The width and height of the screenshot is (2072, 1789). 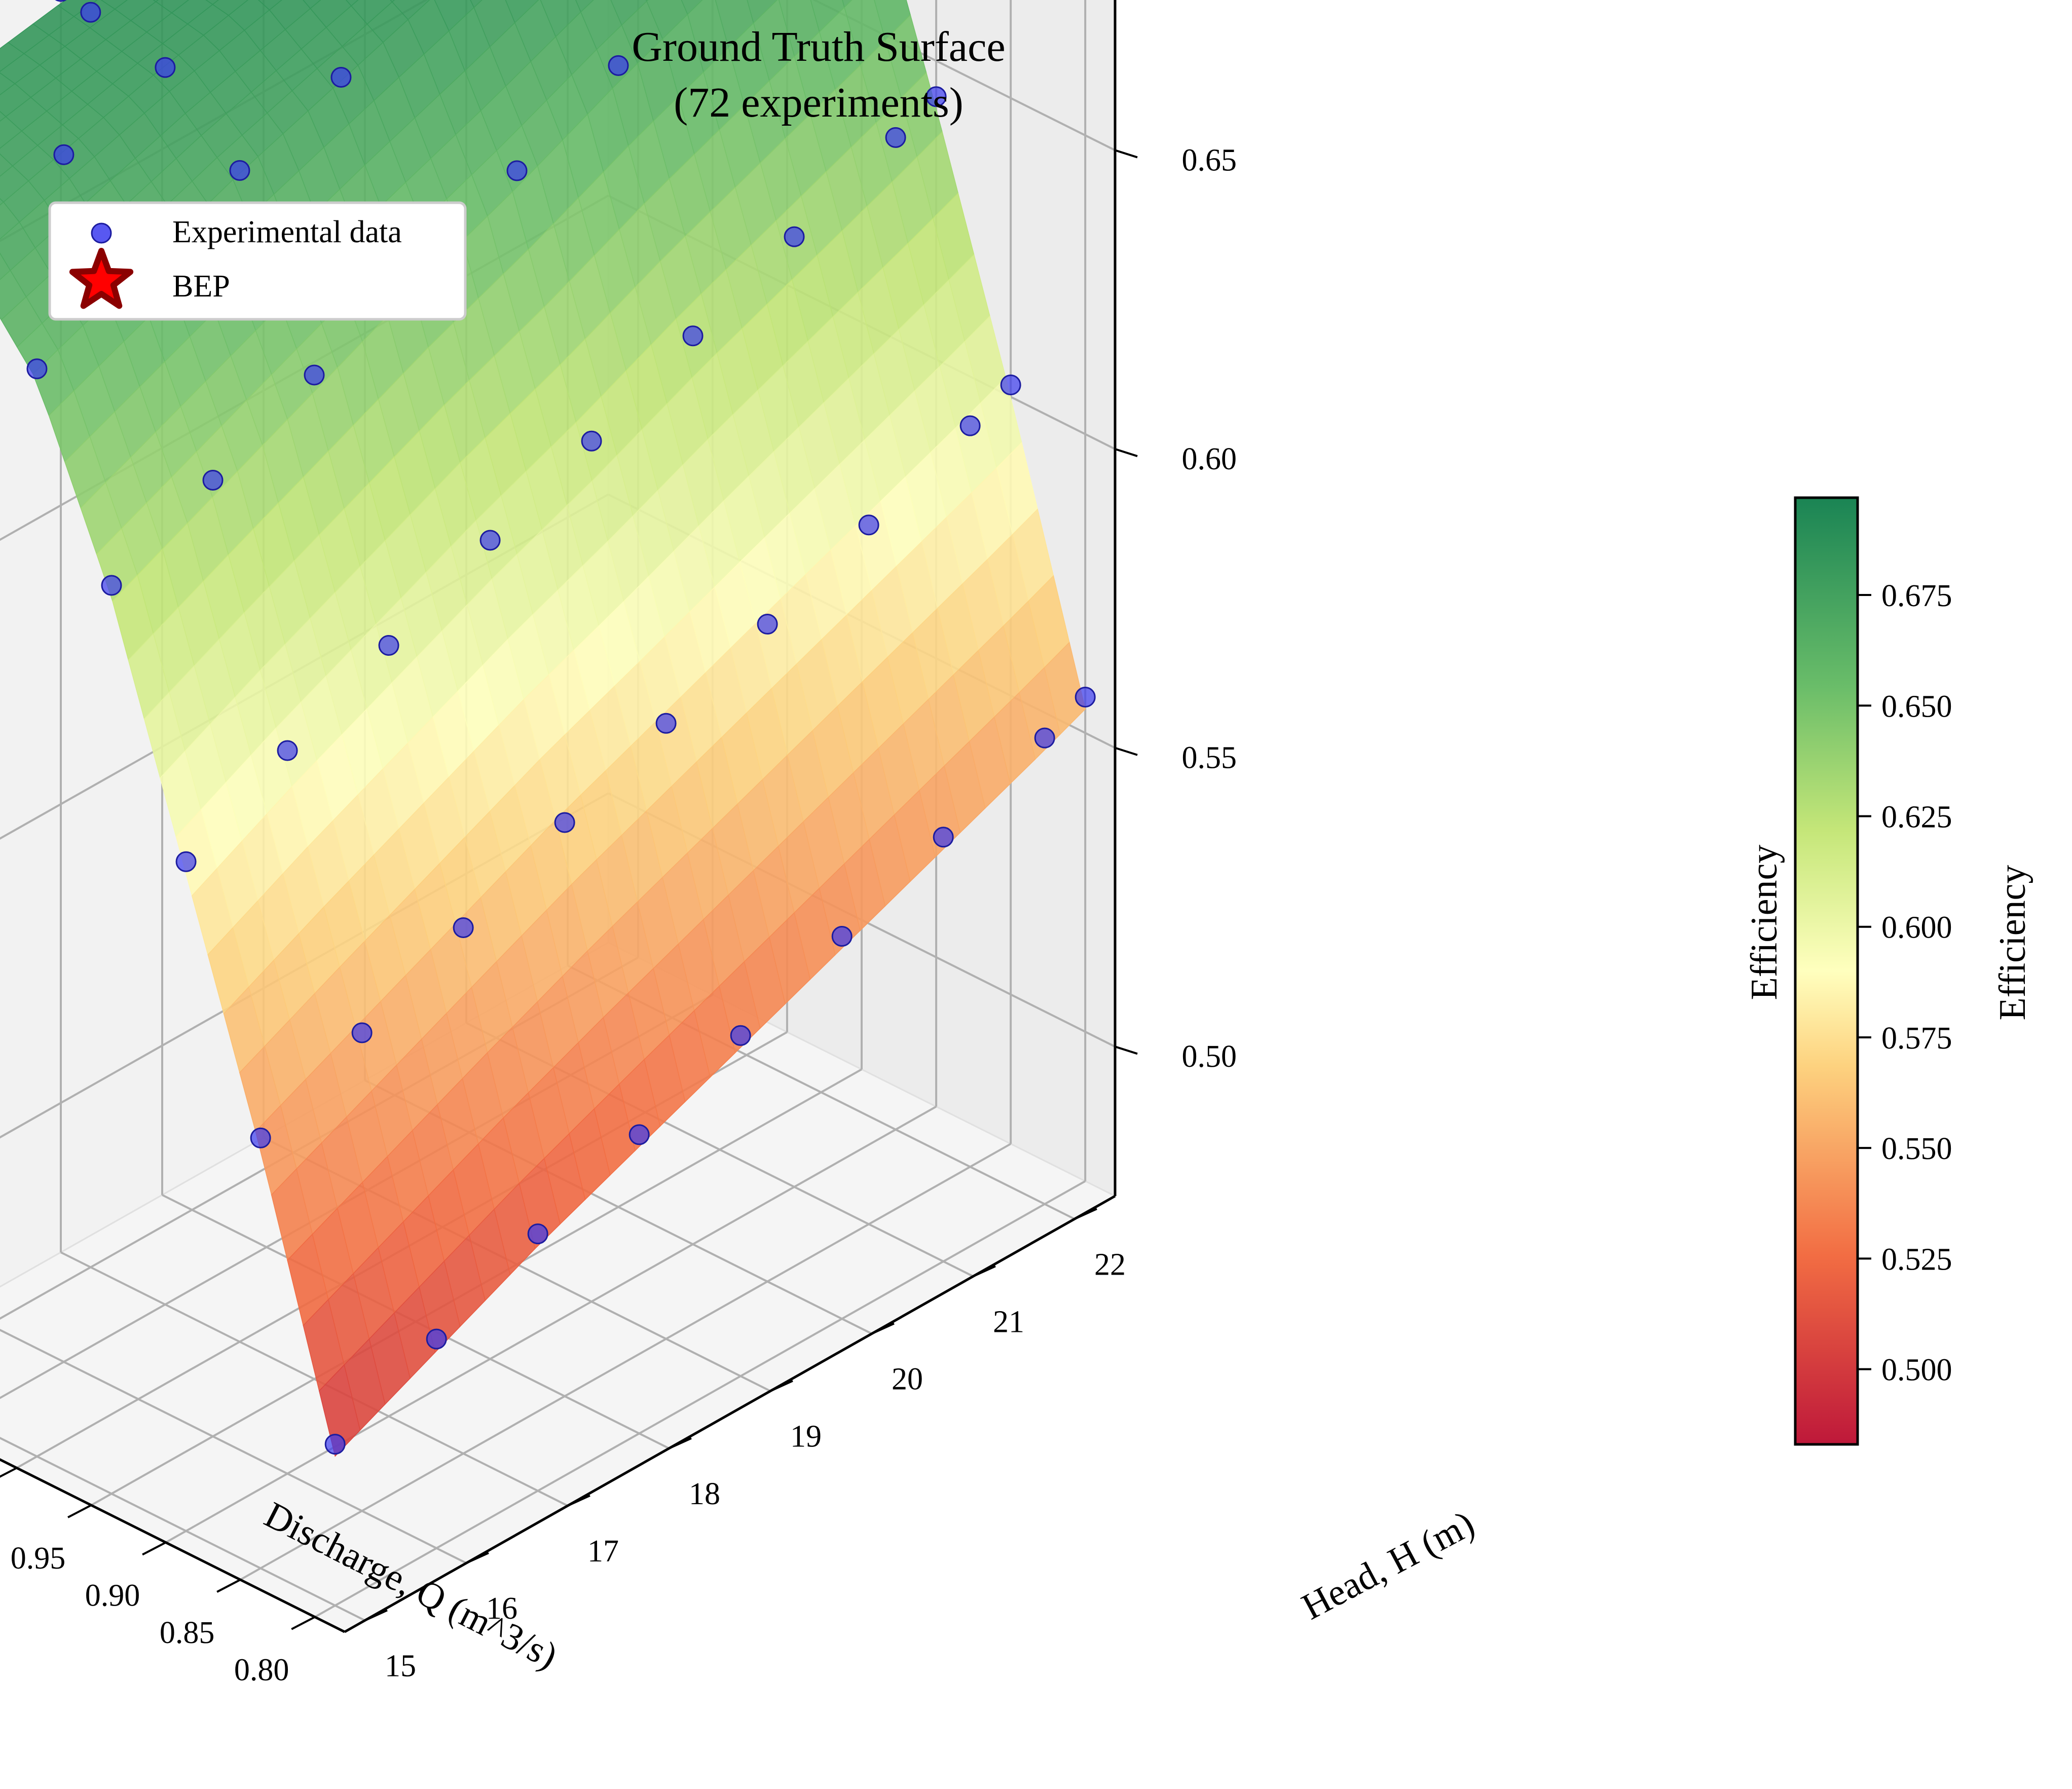 What do you see at coordinates (1209, 1056) in the screenshot?
I see `z-tick-label: 0.50` at bounding box center [1209, 1056].